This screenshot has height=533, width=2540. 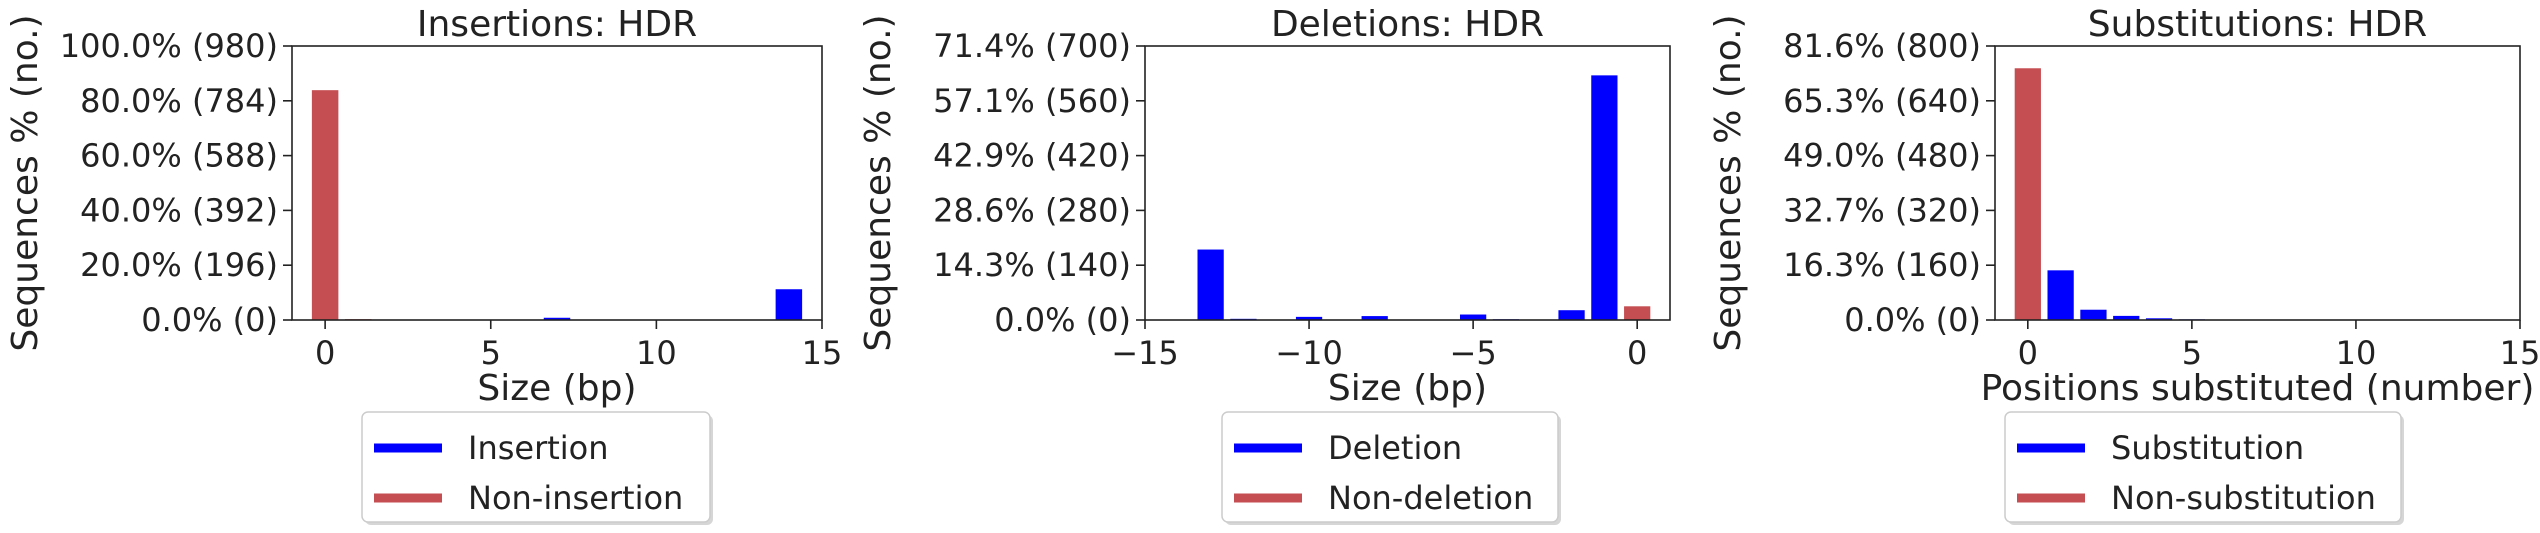 What do you see at coordinates (491, 353) in the screenshot?
I see `panel-1-xtick-label-1: 5` at bounding box center [491, 353].